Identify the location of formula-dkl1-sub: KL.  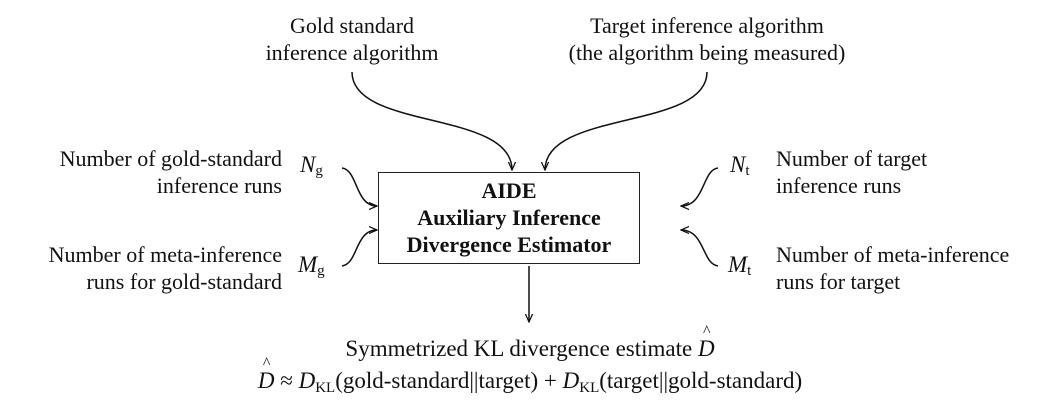
(325, 388).